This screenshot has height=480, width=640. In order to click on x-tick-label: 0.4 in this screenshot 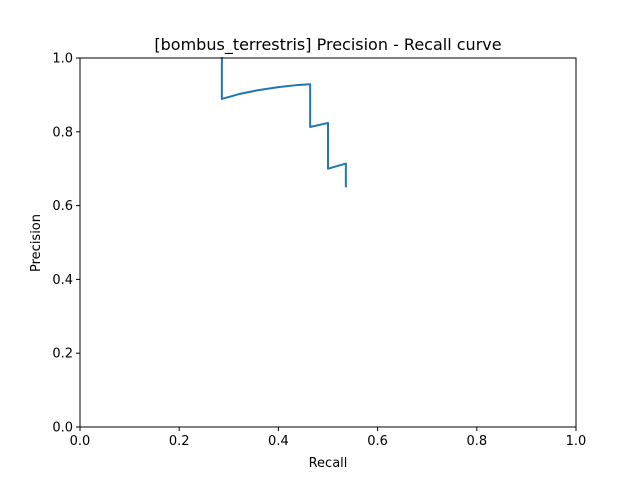, I will do `click(278, 441)`.